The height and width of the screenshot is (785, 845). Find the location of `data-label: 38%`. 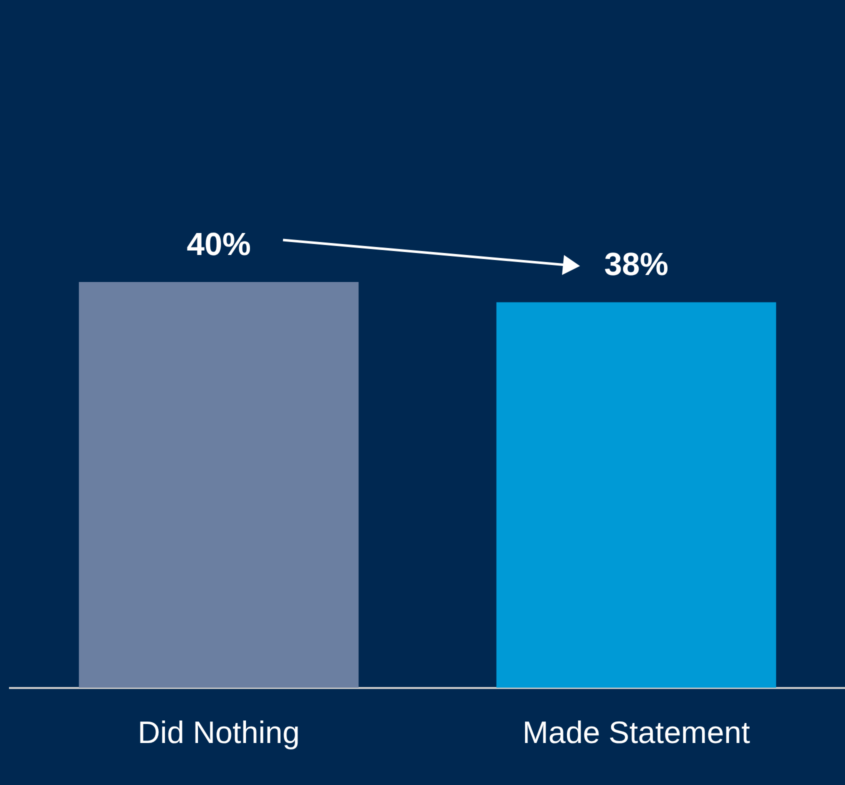

data-label: 38% is located at coordinates (636, 264).